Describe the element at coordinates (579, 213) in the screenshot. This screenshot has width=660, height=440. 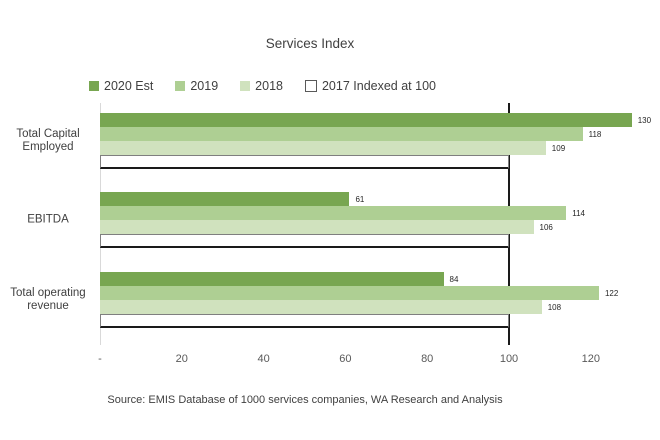
I see `bar-value-label: 114` at that location.